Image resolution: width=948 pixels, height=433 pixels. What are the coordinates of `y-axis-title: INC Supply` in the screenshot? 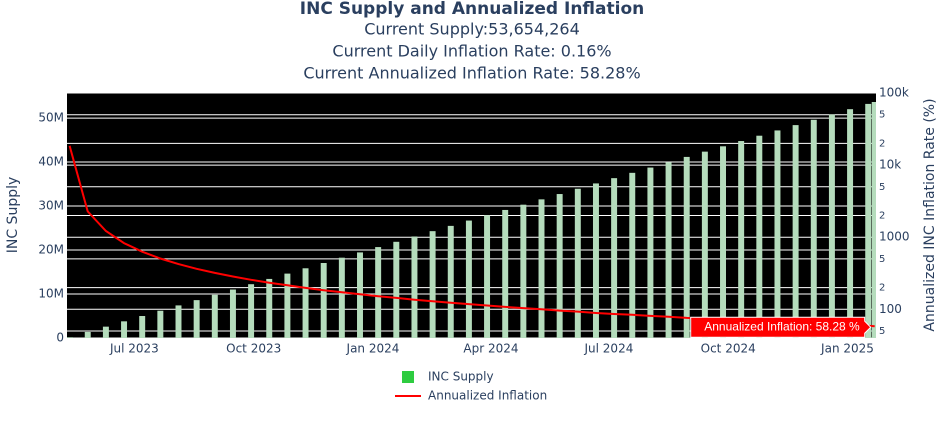 It's located at (13, 215).